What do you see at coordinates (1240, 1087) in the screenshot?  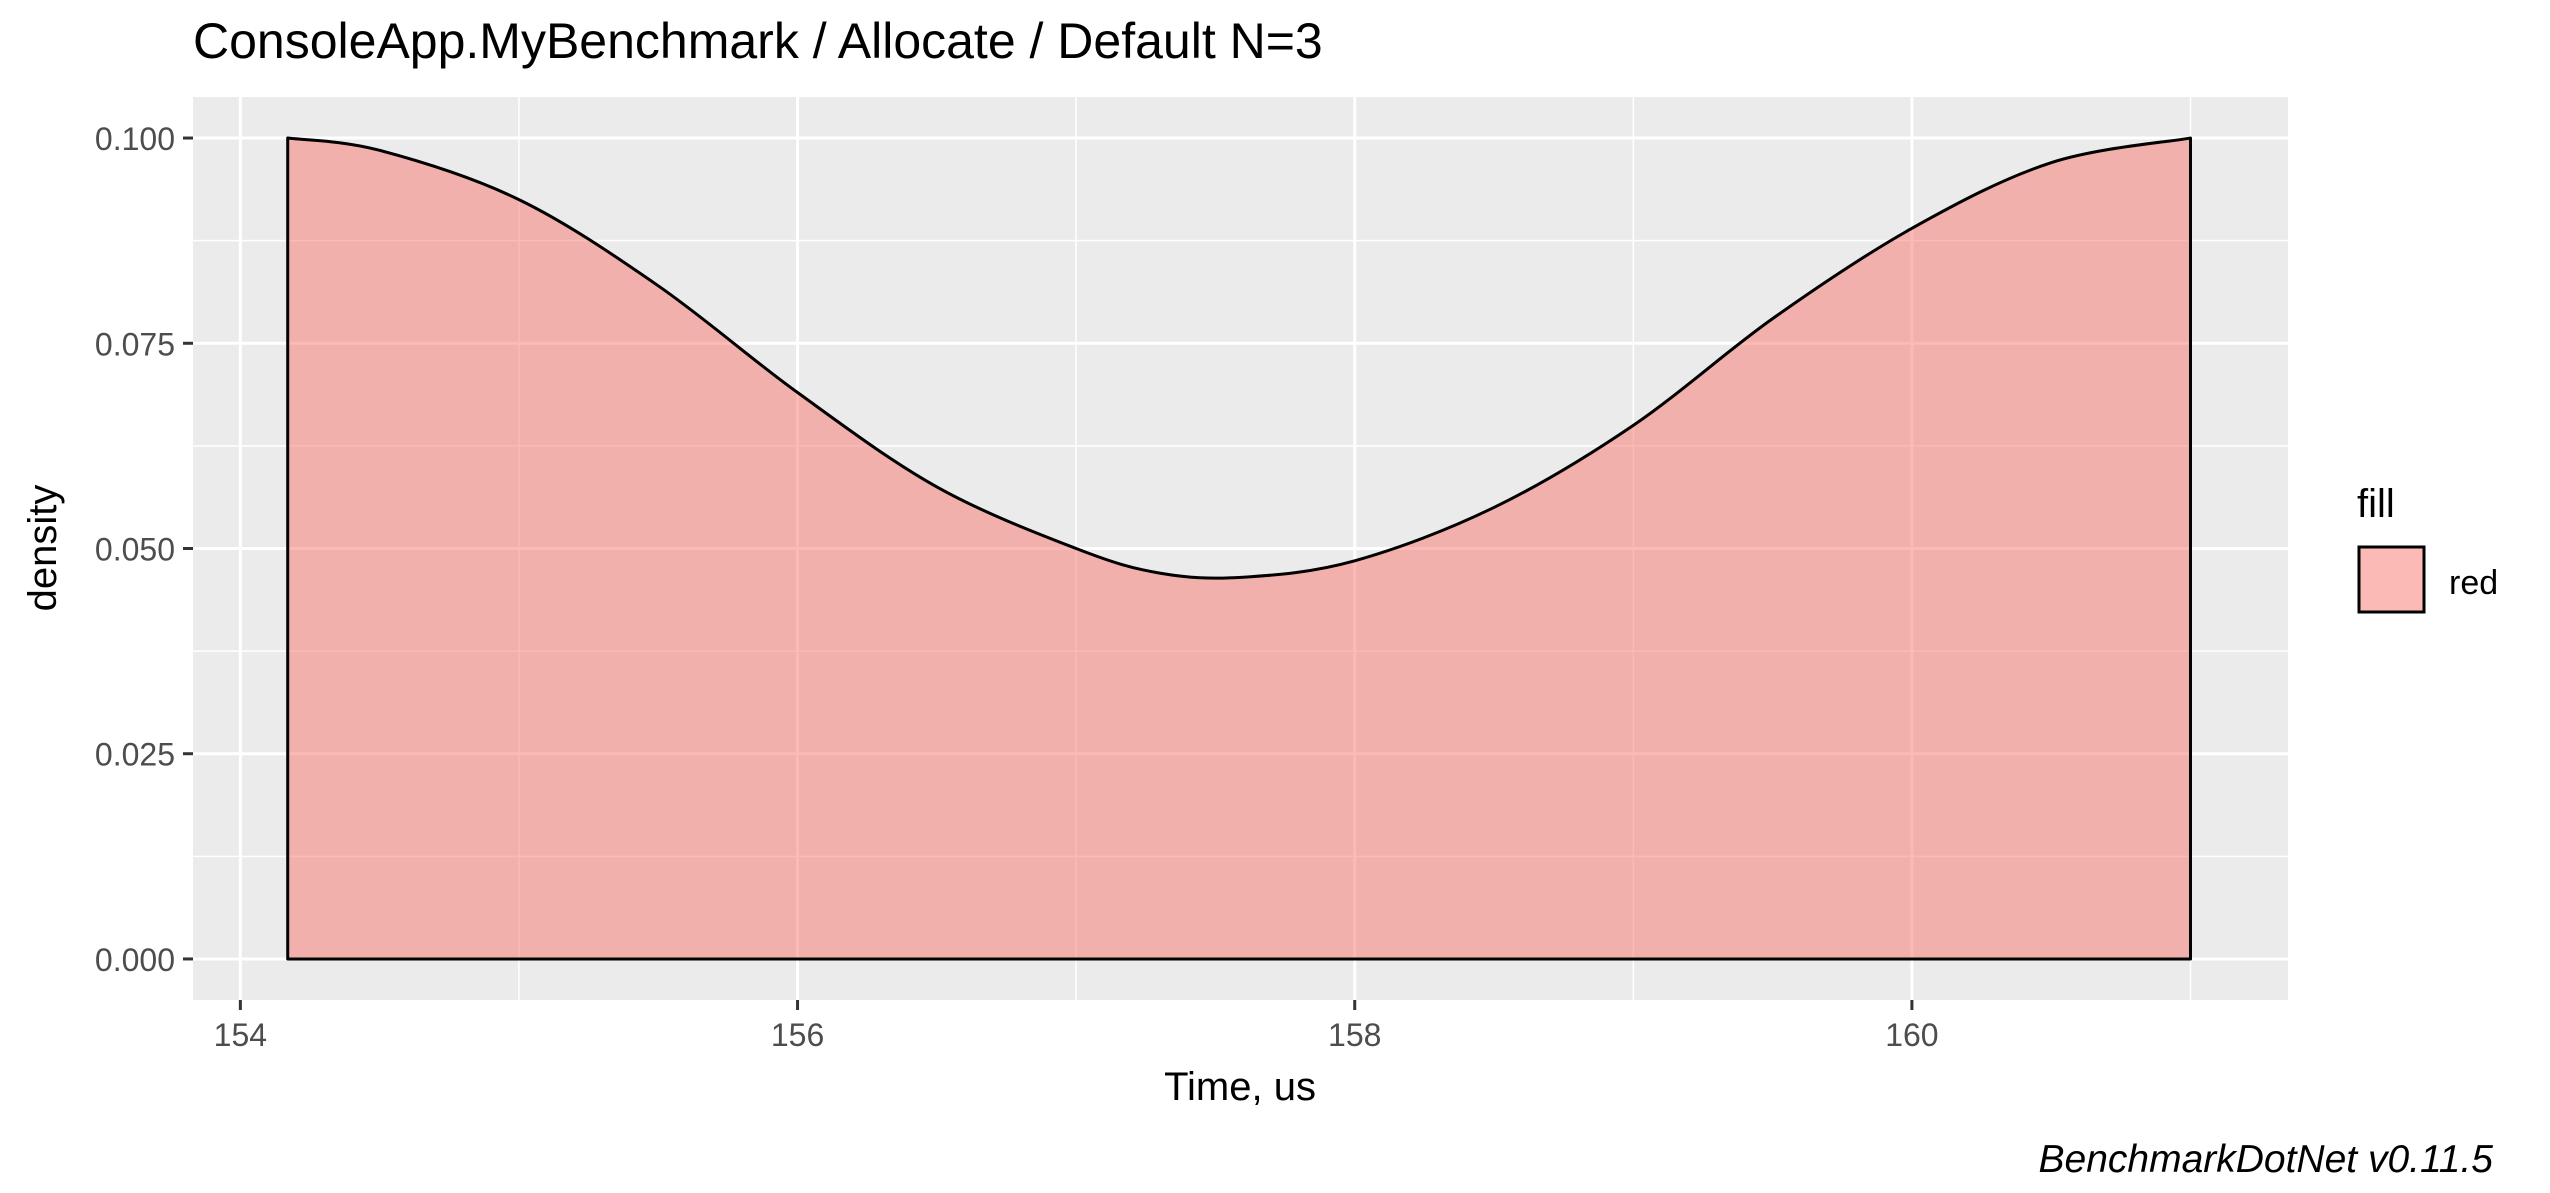 I see `x-axis-label: Time, us` at bounding box center [1240, 1087].